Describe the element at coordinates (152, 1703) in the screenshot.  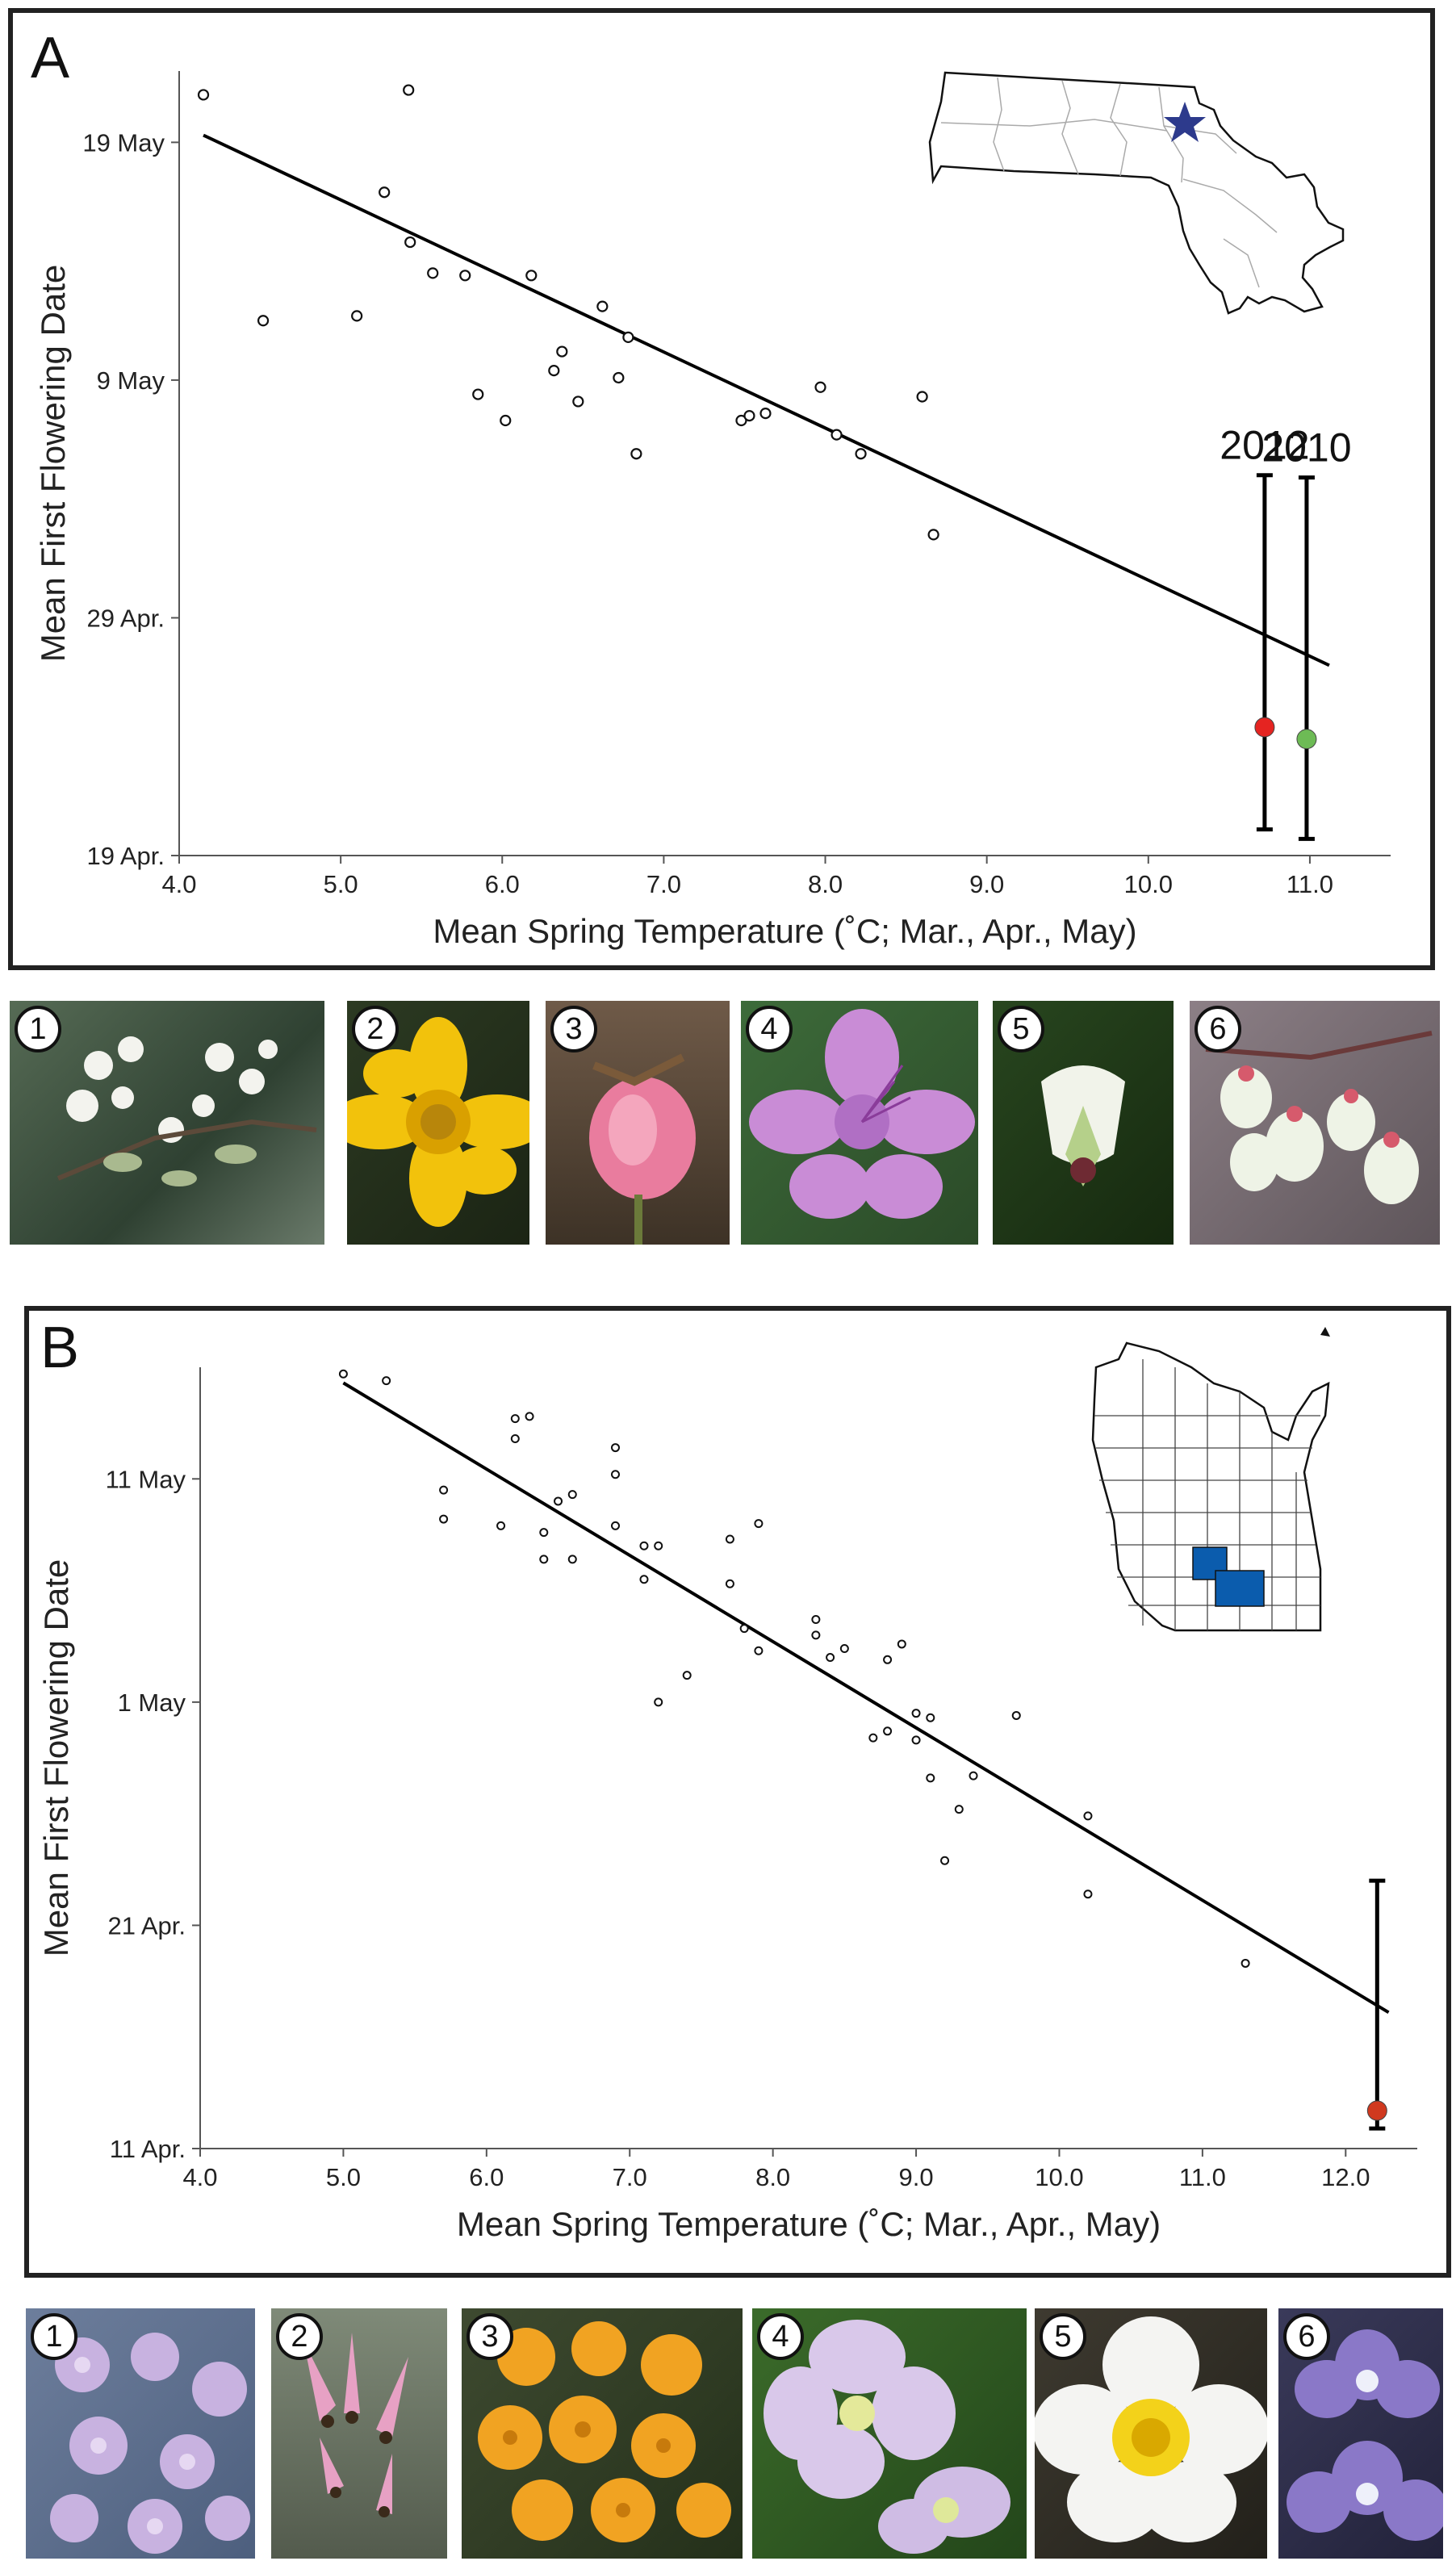
I see `y-tick-label: 1 May` at that location.